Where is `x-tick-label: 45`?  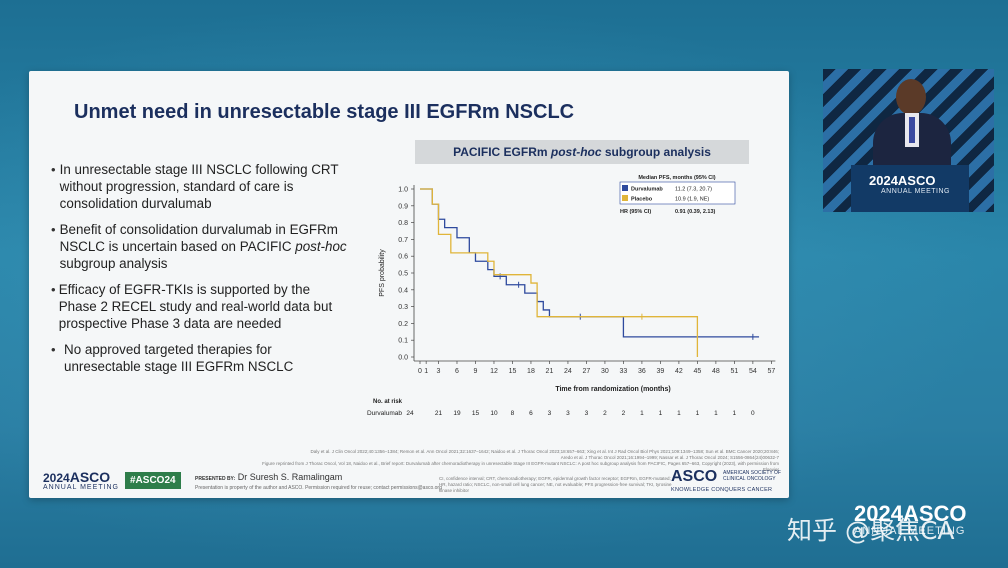
x-tick-label: 45 is located at coordinates (697, 371).